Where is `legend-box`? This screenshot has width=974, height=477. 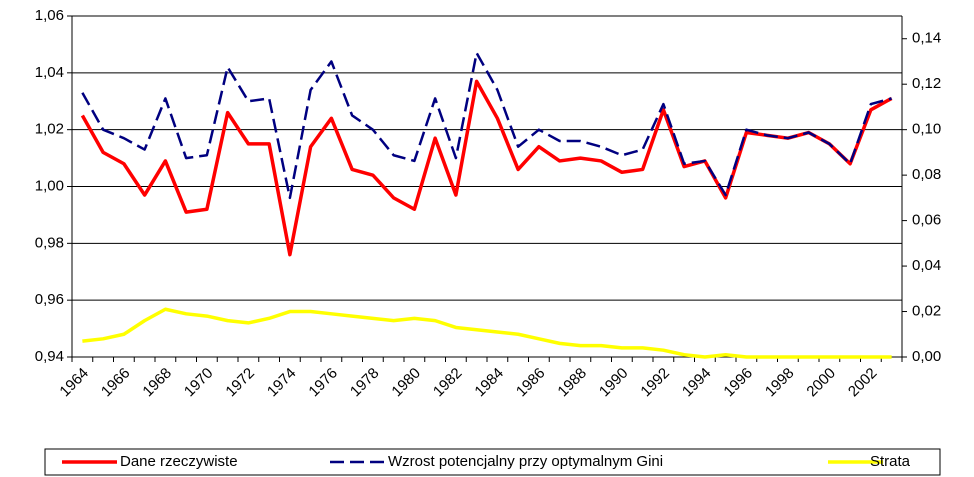
legend-box is located at coordinates (492, 462).